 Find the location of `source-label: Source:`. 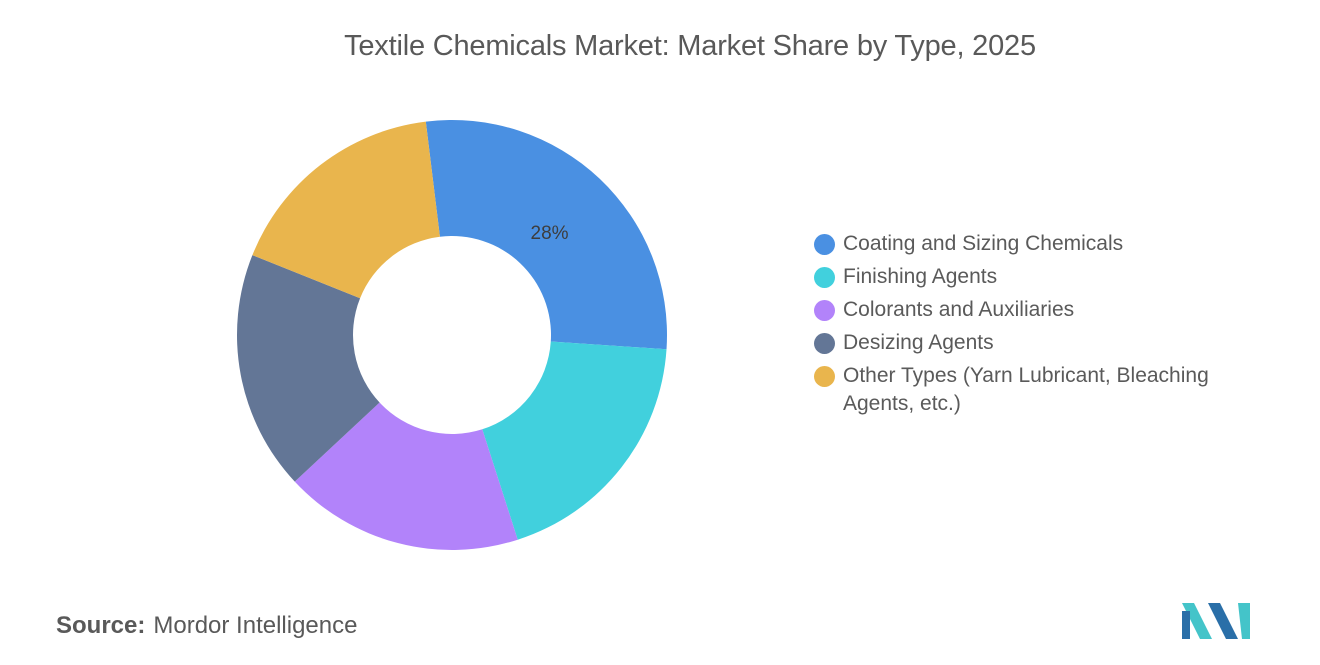

source-label: Source: is located at coordinates (101, 625).